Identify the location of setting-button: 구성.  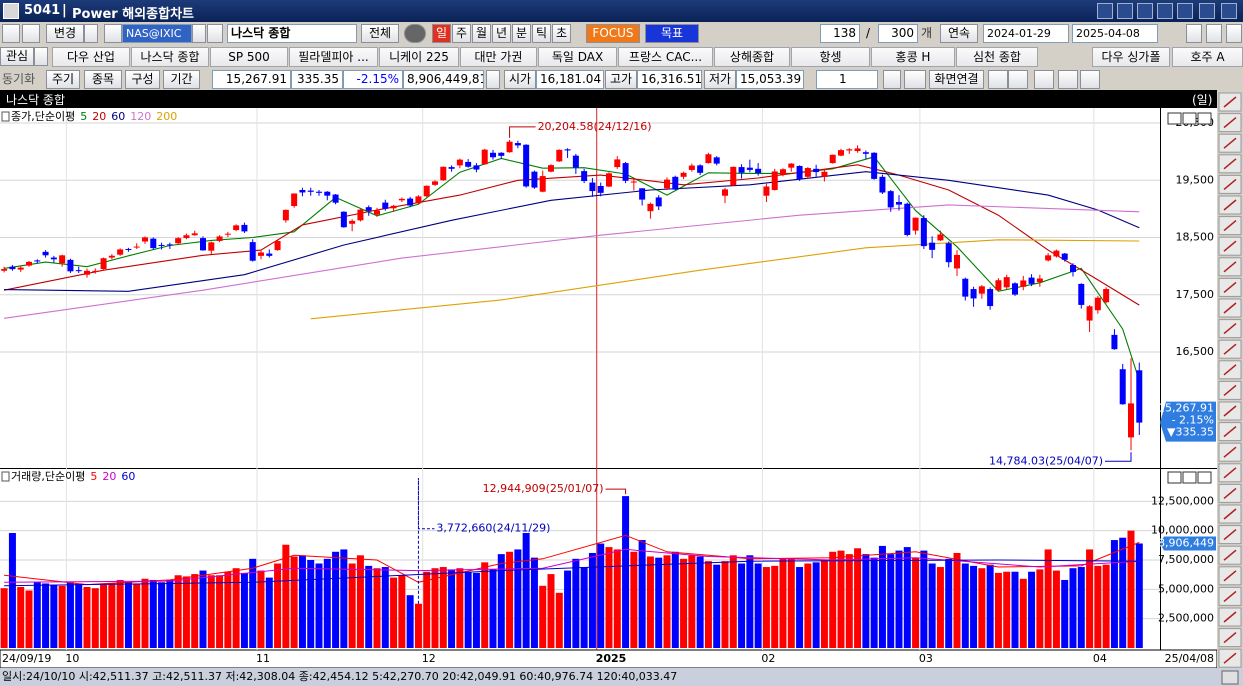
(142, 79).